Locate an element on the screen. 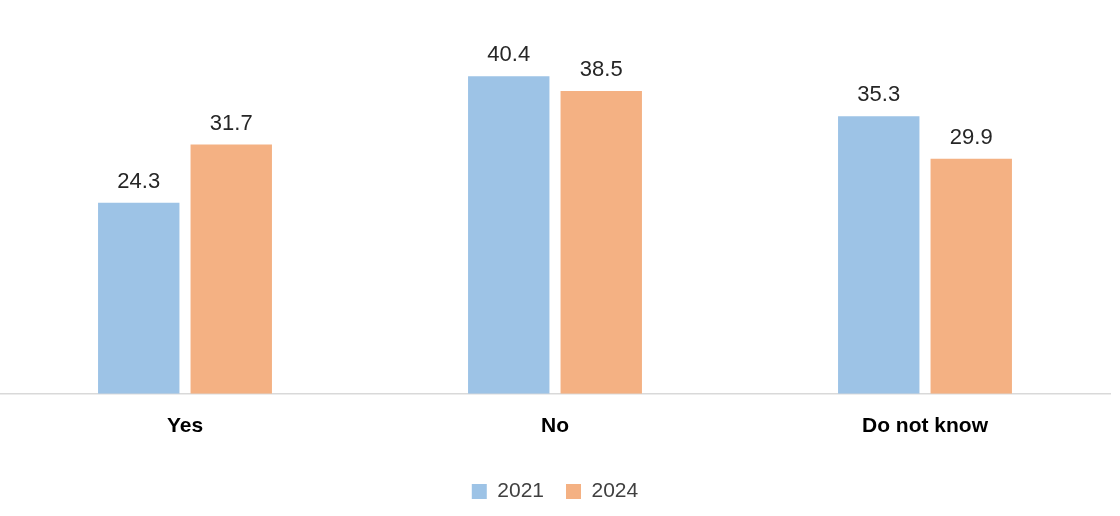  x-tick-label: Do not know is located at coordinates (925, 425).